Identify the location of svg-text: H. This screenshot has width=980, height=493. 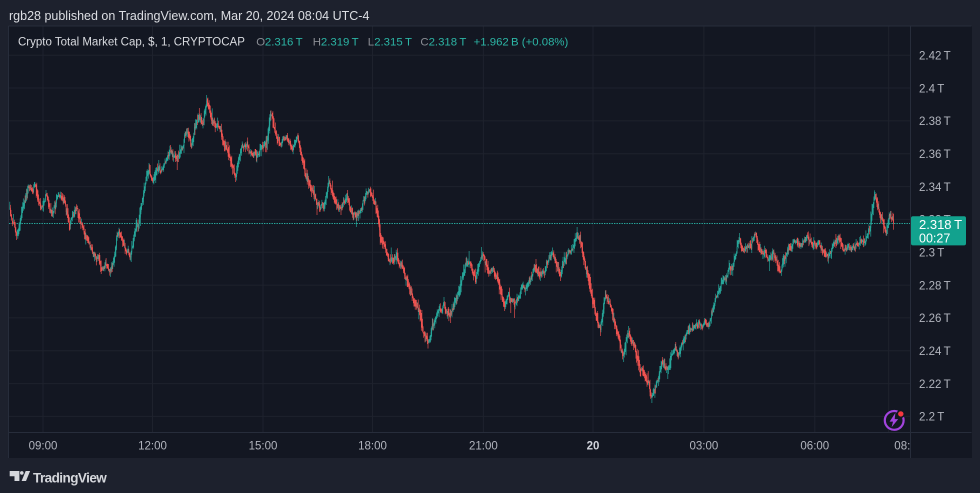
(317, 43).